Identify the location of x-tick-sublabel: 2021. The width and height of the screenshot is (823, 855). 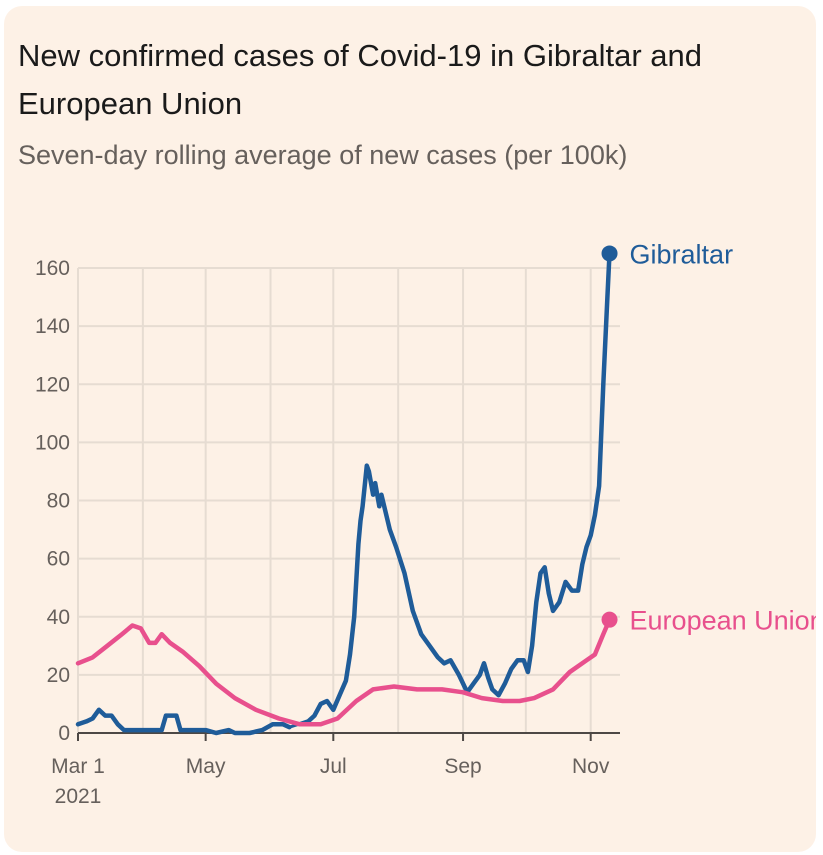
(78, 796).